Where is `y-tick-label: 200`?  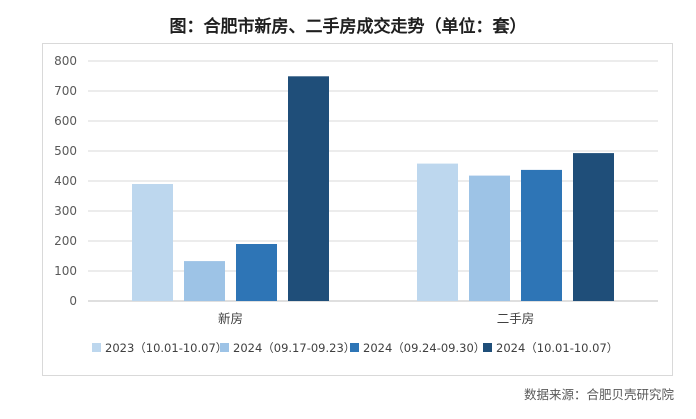 y-tick-label: 200 is located at coordinates (65, 241).